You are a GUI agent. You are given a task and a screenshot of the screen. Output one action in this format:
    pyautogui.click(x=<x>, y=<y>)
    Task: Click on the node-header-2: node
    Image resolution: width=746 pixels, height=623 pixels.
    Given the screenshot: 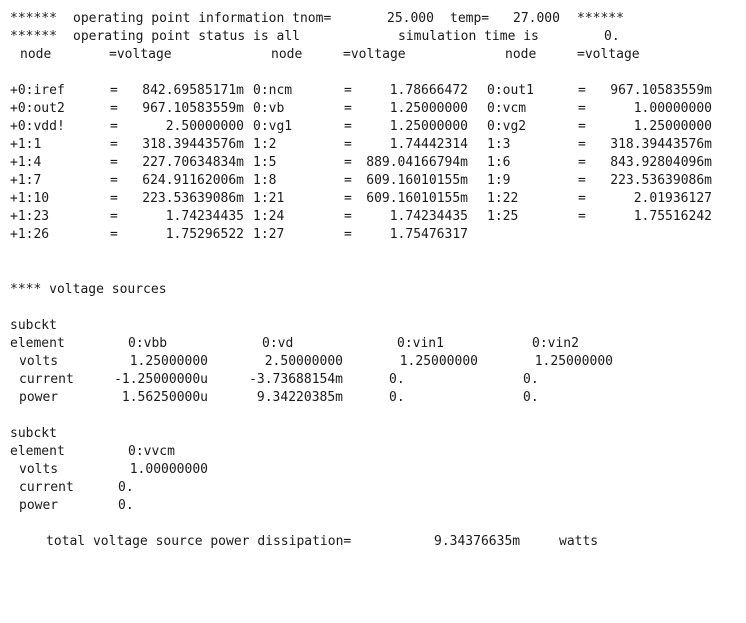 What is the action you would take?
    pyautogui.click(x=287, y=54)
    